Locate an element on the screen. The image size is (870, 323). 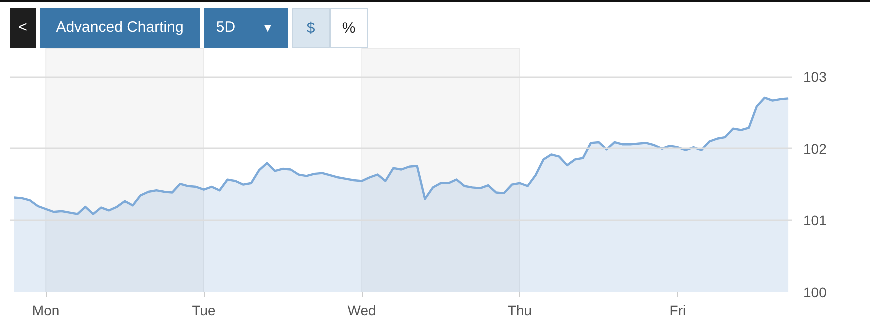
y-tick-label: 102 is located at coordinates (816, 148).